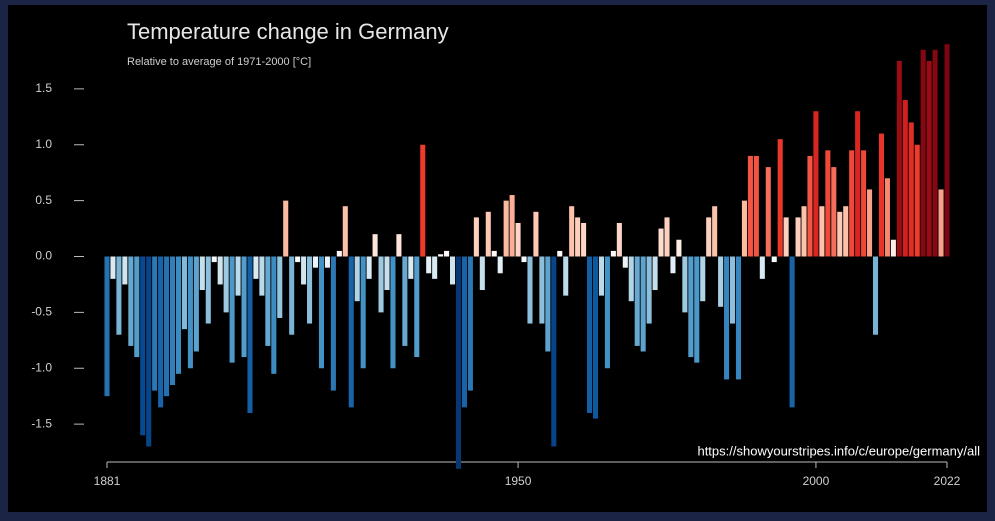  Describe the element at coordinates (219, 62) in the screenshot. I see `chart-subtitle: Relative to average of 1971-2000 [°C]` at that location.